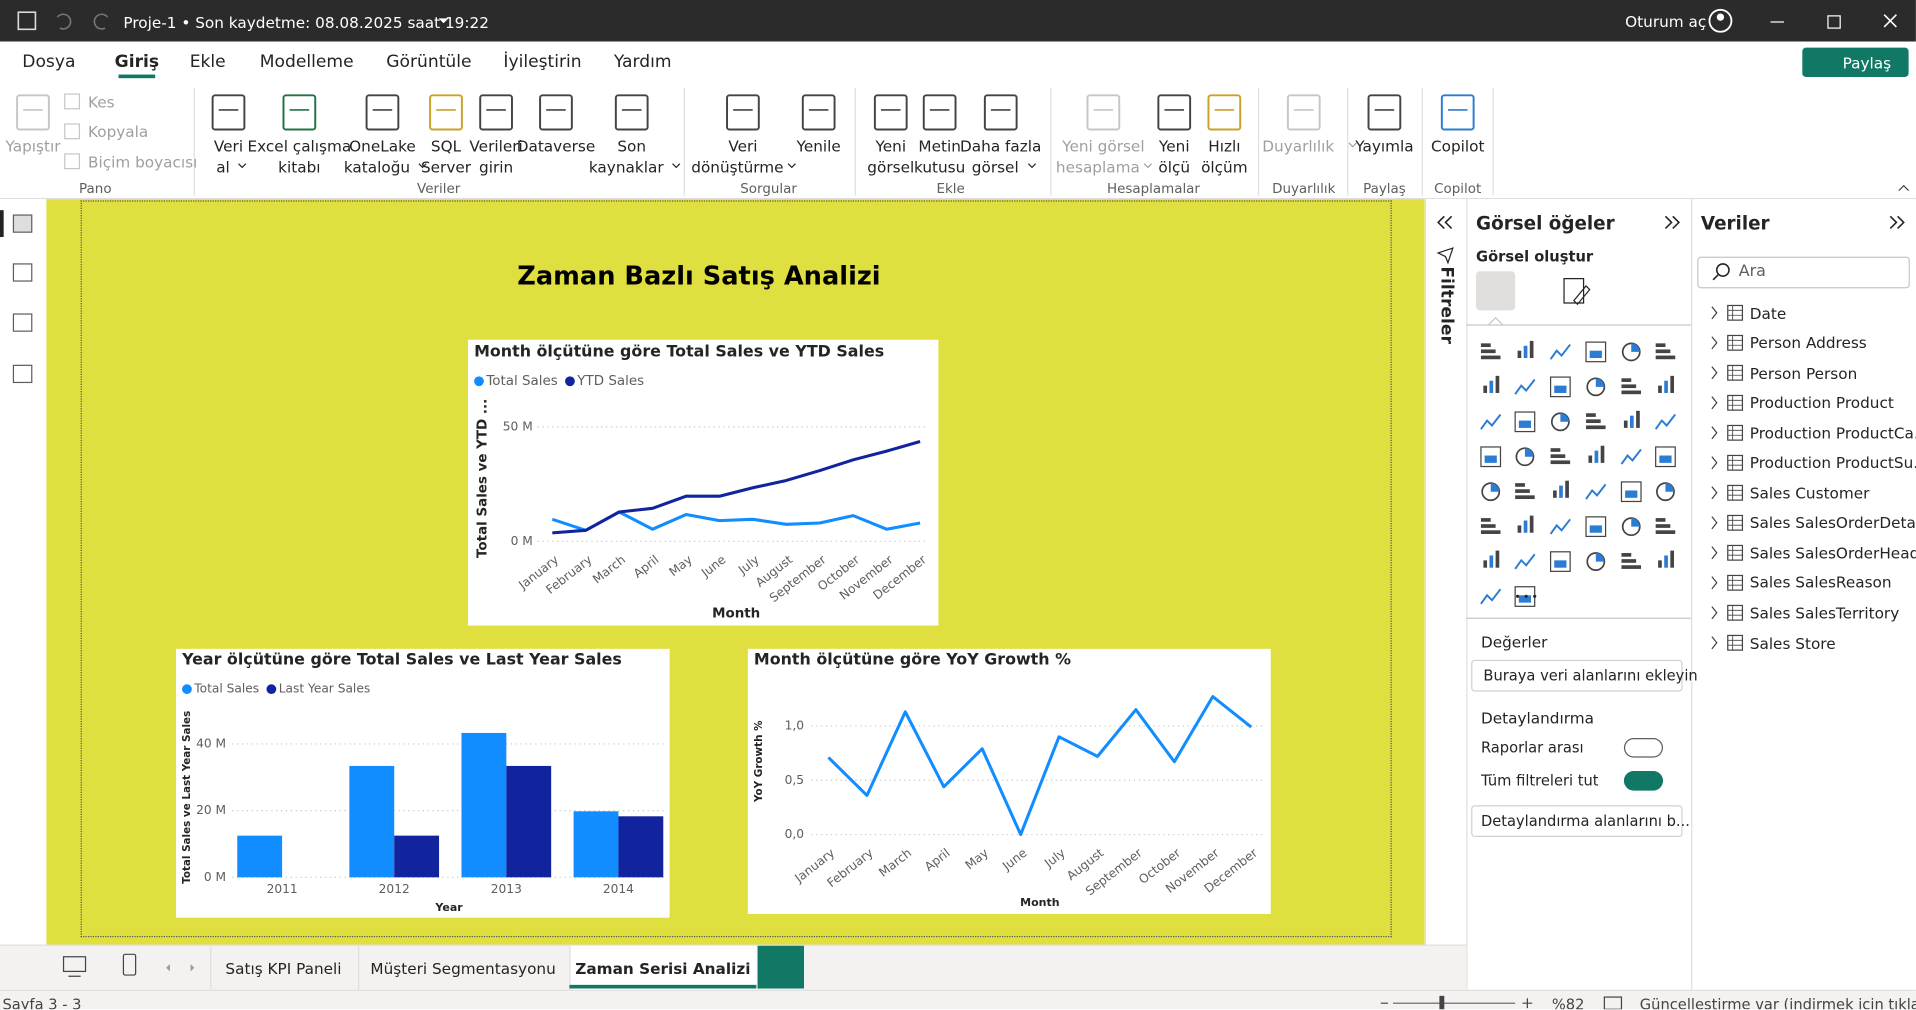 The width and height of the screenshot is (1916, 1010). Describe the element at coordinates (1832, 522) in the screenshot. I see `table-item: Sales SalesOrderDetail` at that location.